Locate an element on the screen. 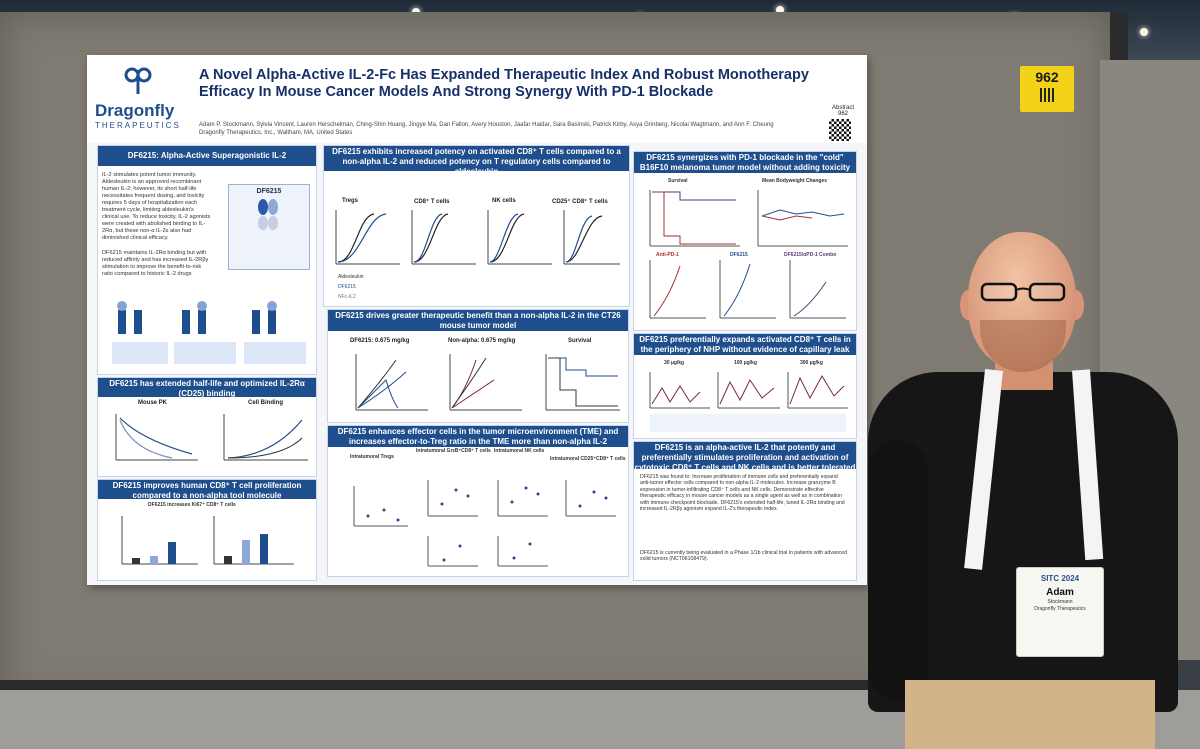  chart-title: DF6215 increases Ki67⁺ CD8⁺ T cells is located at coordinates (192, 505).